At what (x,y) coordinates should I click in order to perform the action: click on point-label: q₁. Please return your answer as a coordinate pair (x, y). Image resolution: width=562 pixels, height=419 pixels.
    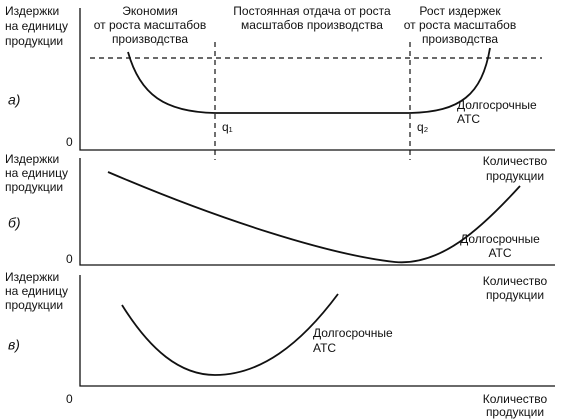
    Looking at the image, I should click on (227, 127).